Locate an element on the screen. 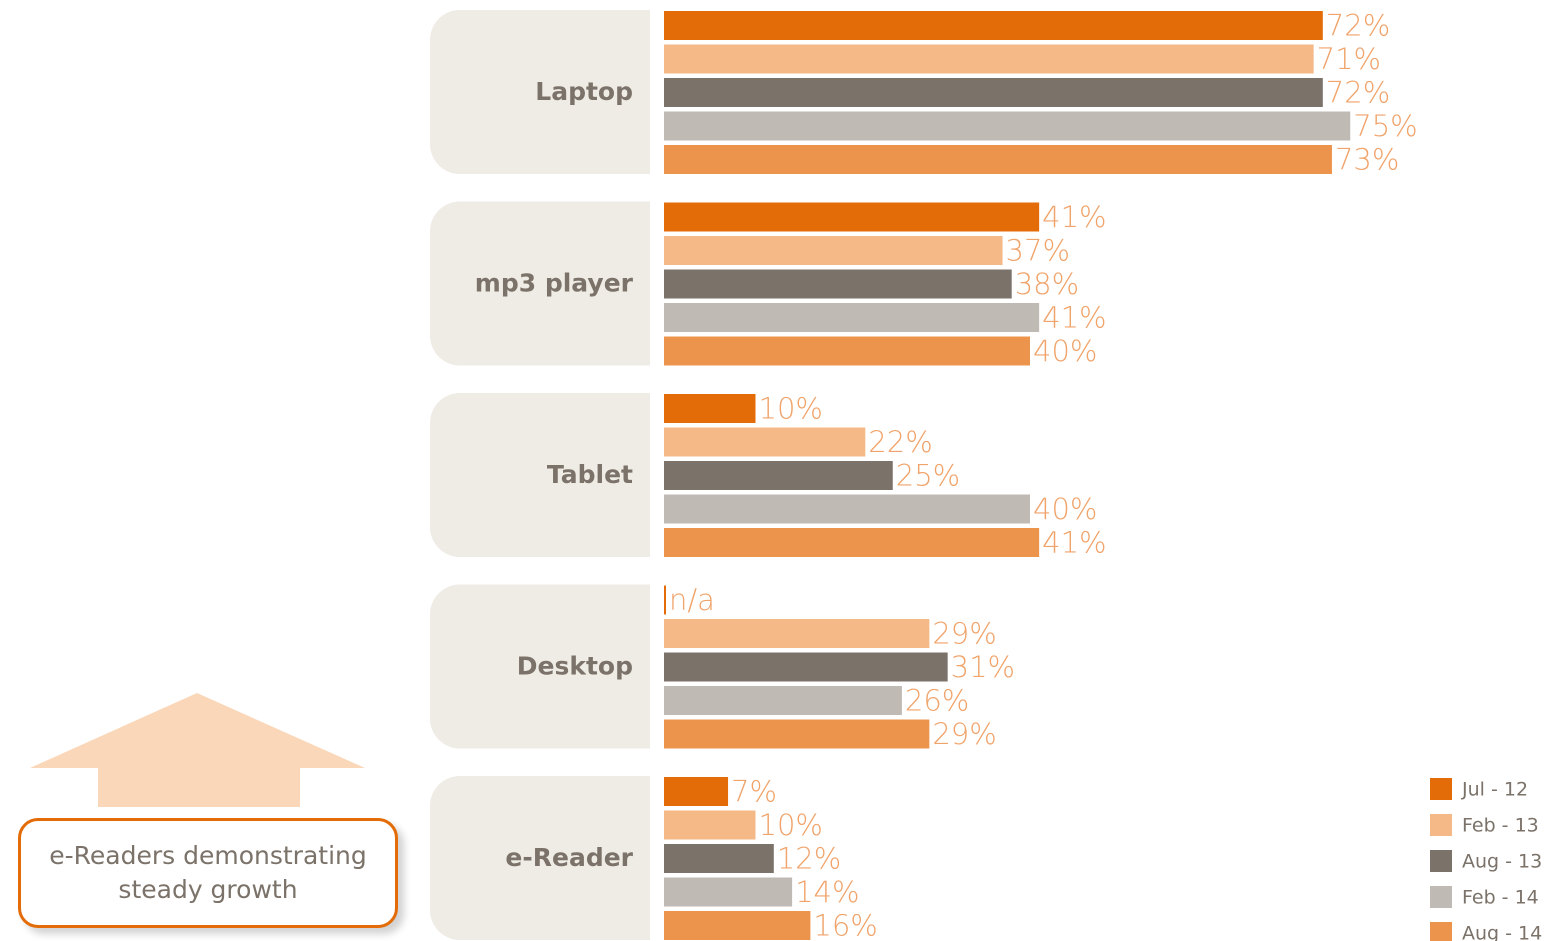 The image size is (1561, 941). na-marker is located at coordinates (665, 600).